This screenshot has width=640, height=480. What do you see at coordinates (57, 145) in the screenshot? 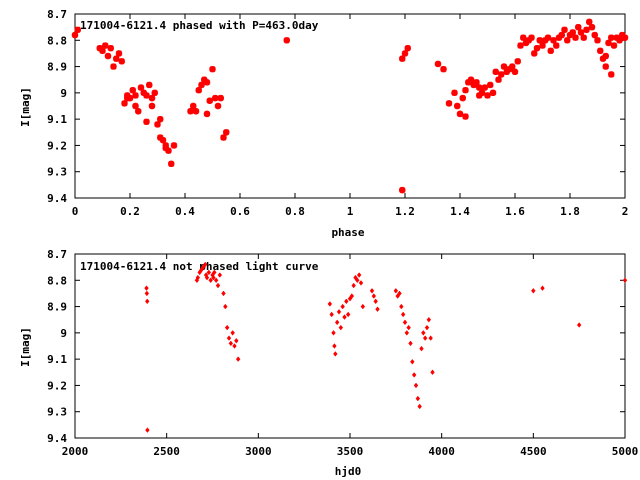
I see `y-tick-label: 9.2` at bounding box center [57, 145].